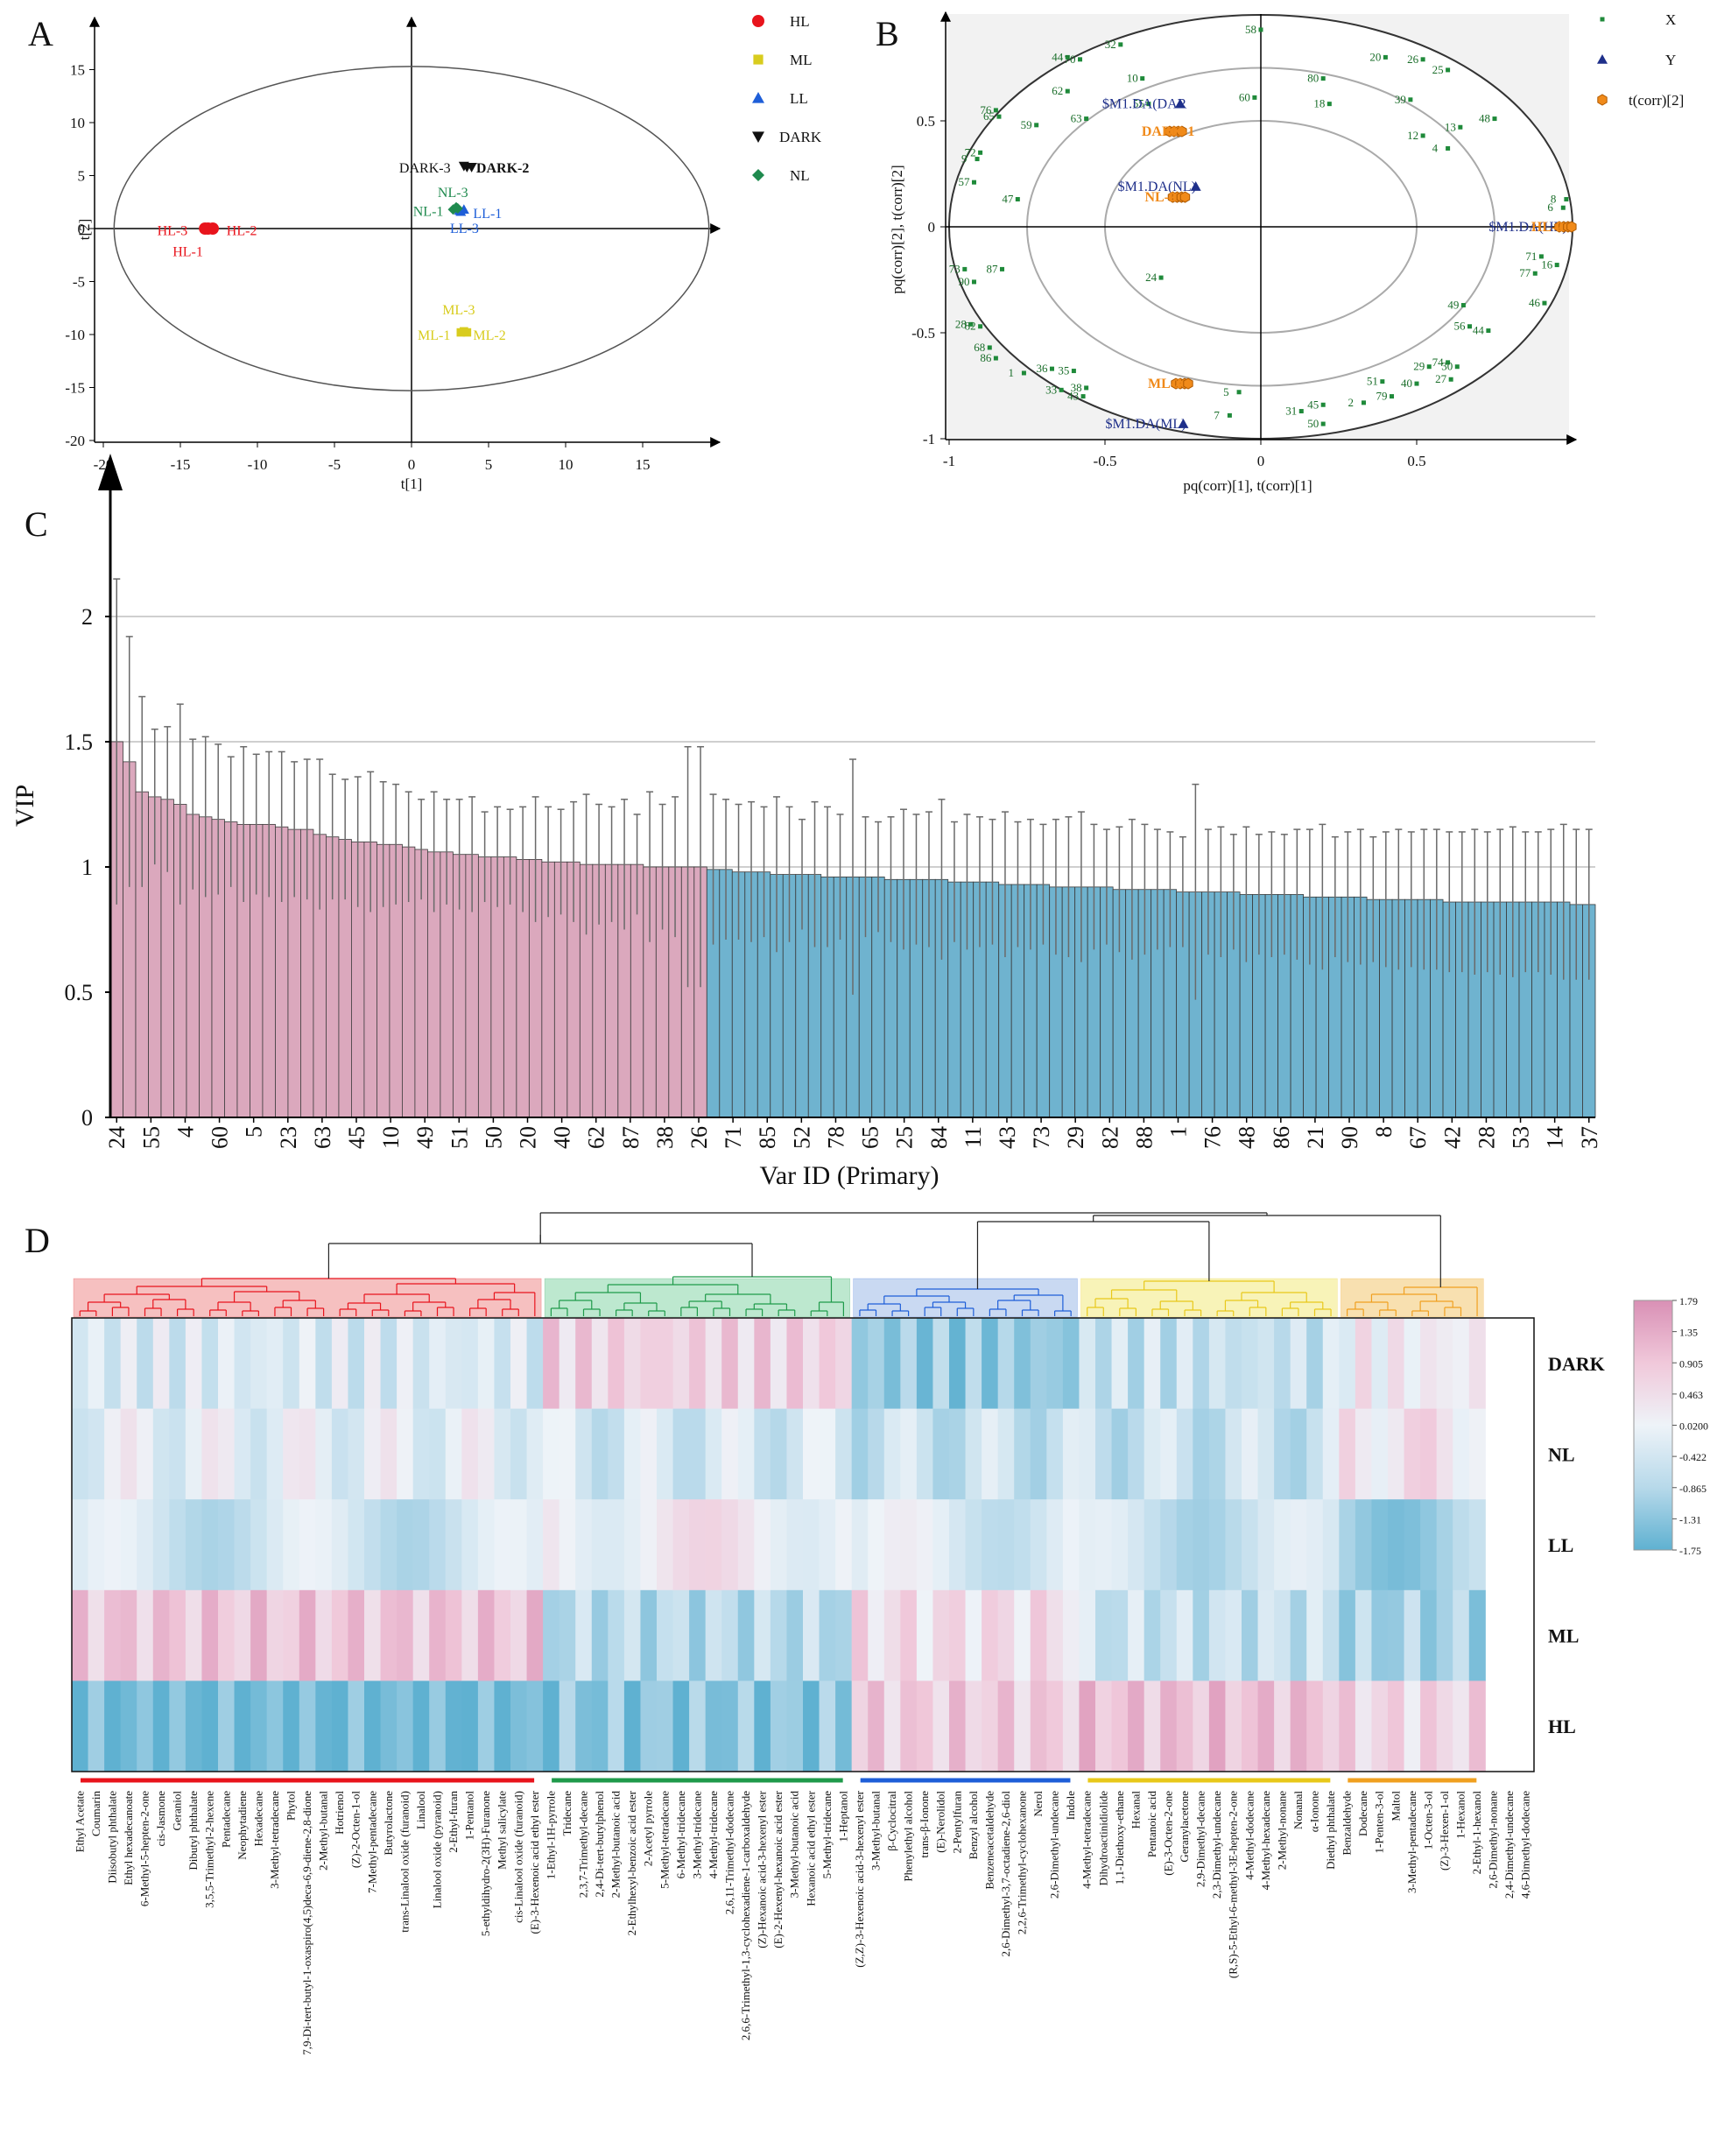 Image resolution: width=1710 pixels, height=2156 pixels. Describe the element at coordinates (699, 1137) in the screenshot. I see `panel-c-xtick-label: 26` at that location.